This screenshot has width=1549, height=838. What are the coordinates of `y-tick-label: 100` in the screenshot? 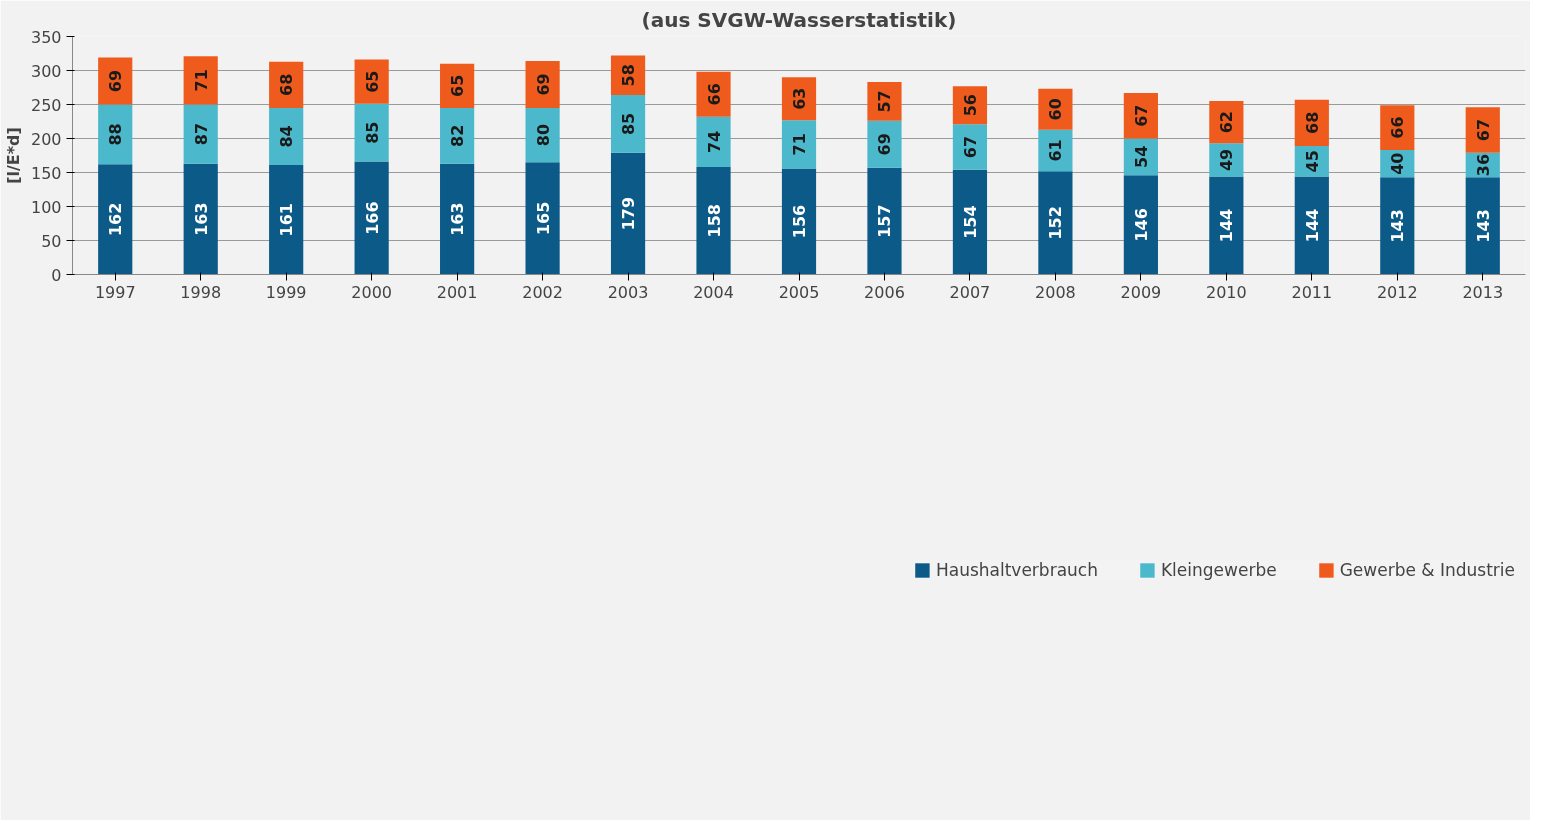 It's located at (46, 207).